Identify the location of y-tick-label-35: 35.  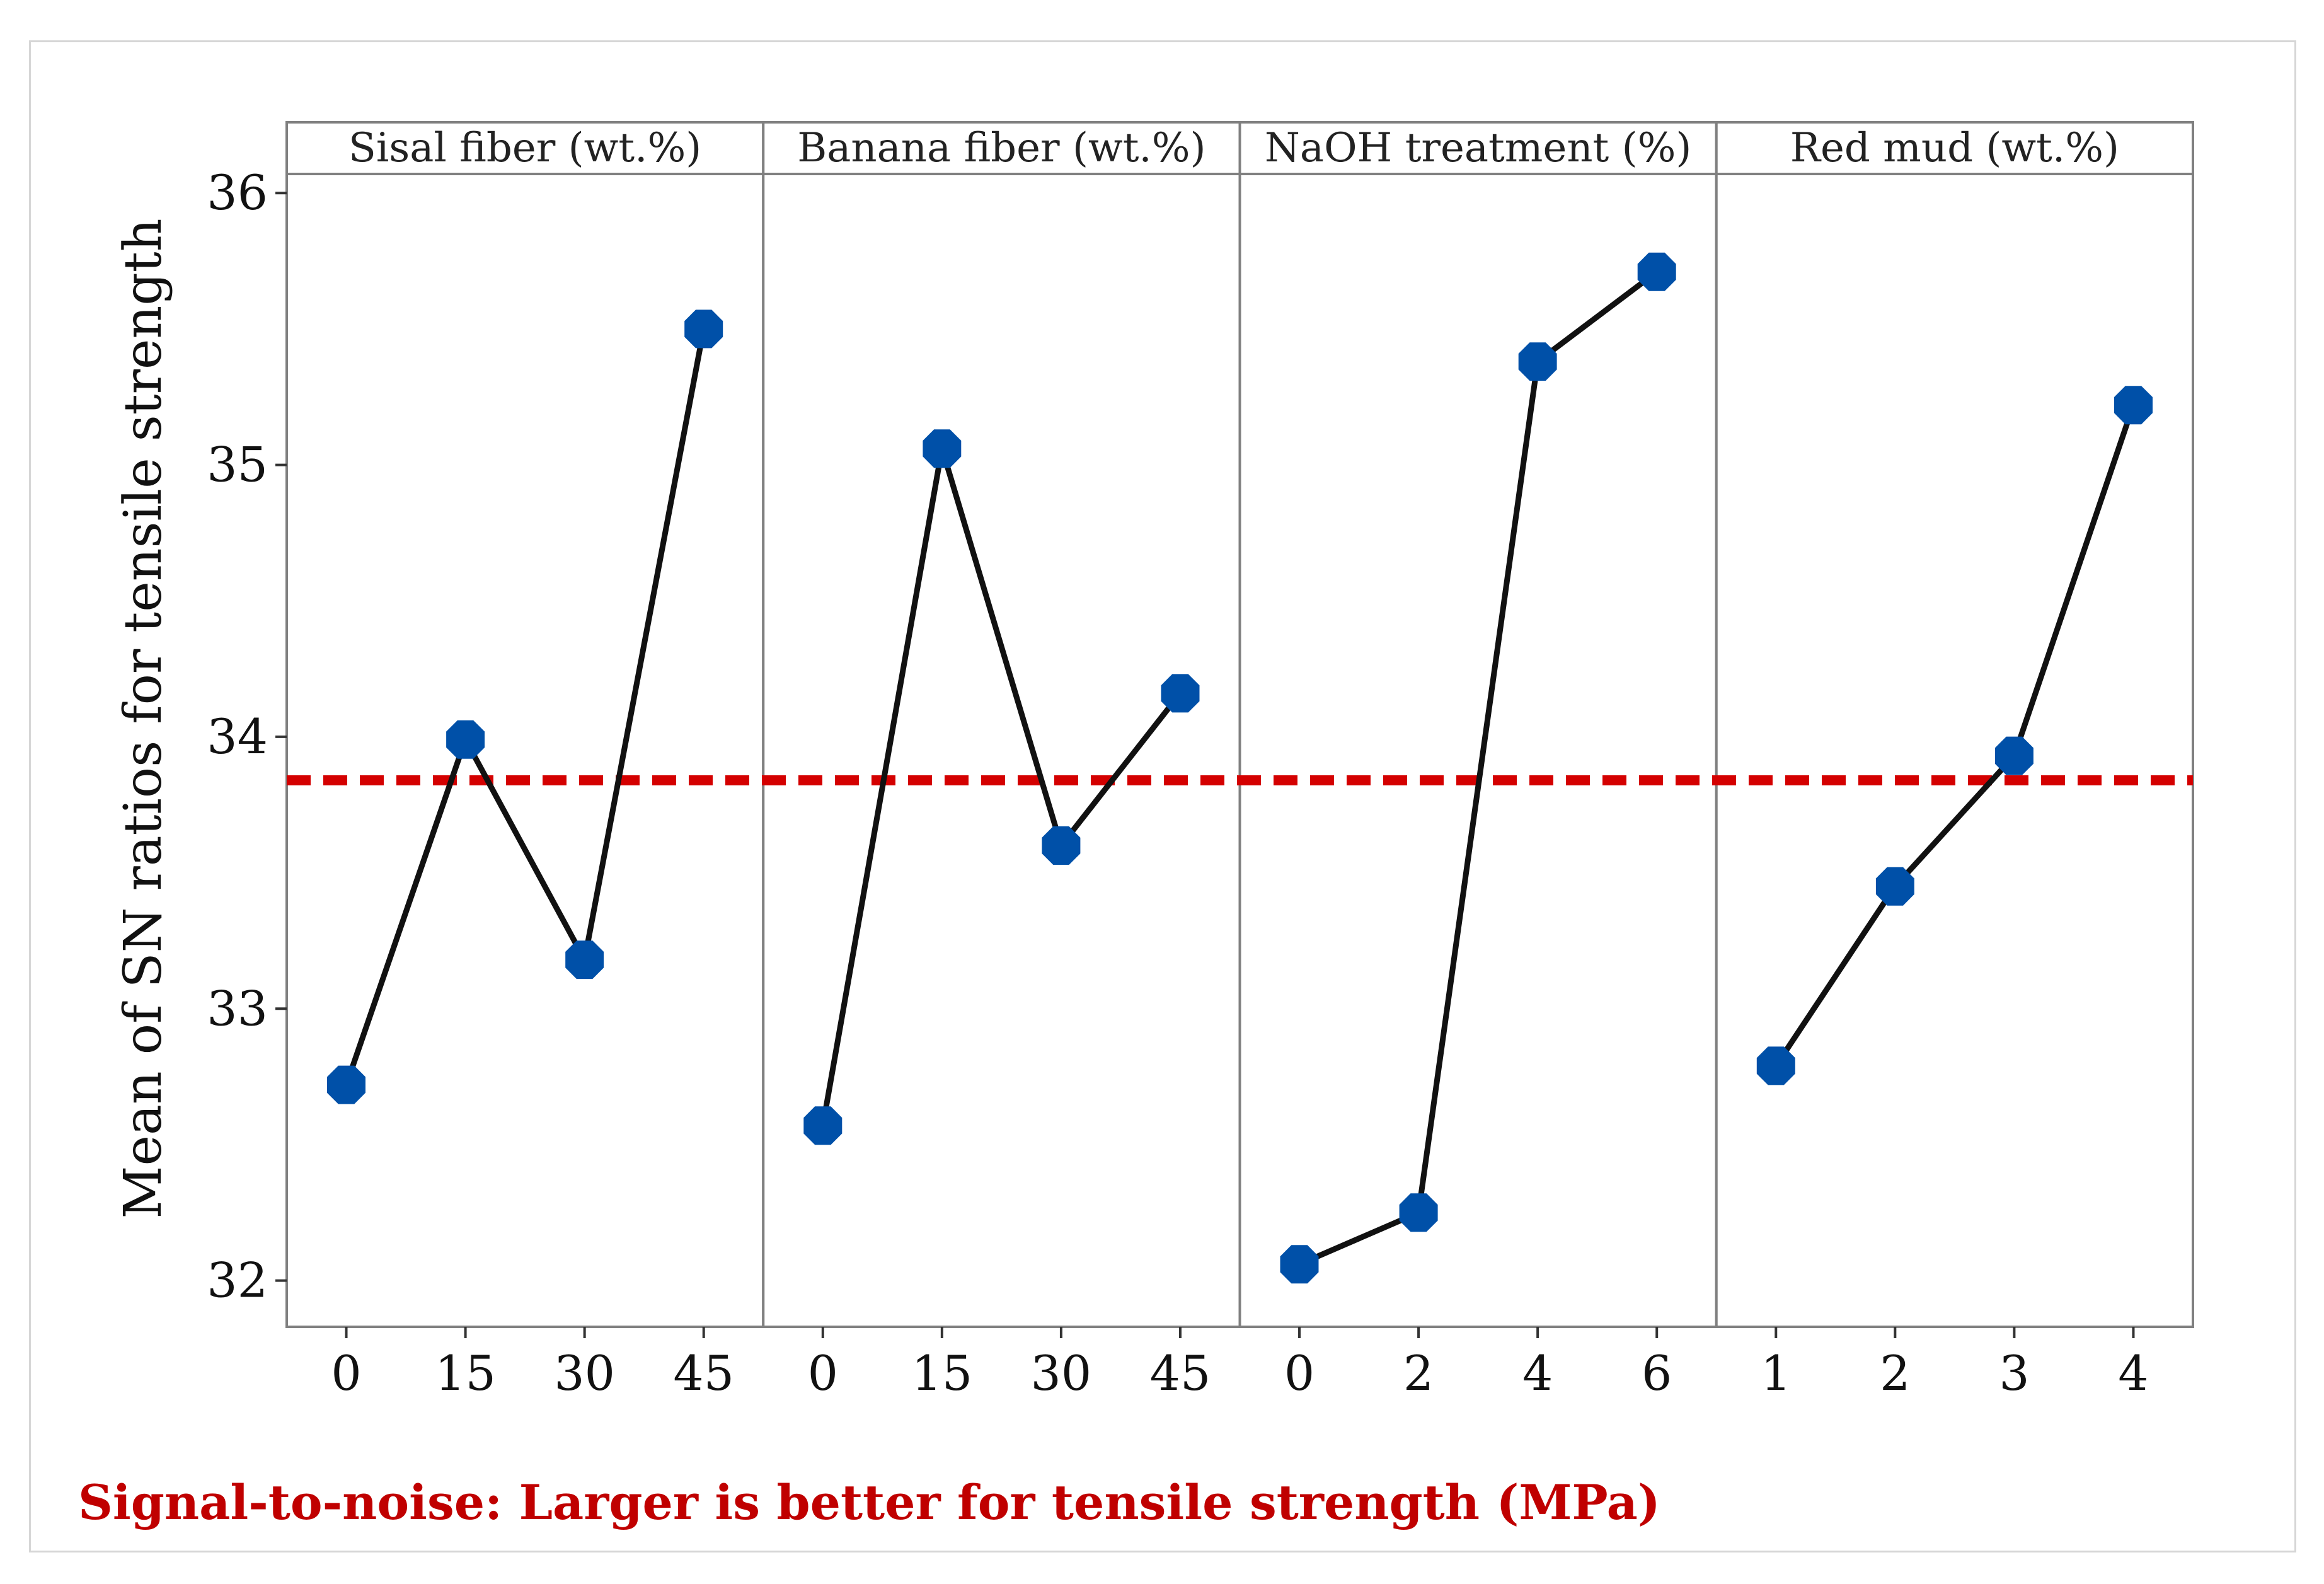
(237, 465).